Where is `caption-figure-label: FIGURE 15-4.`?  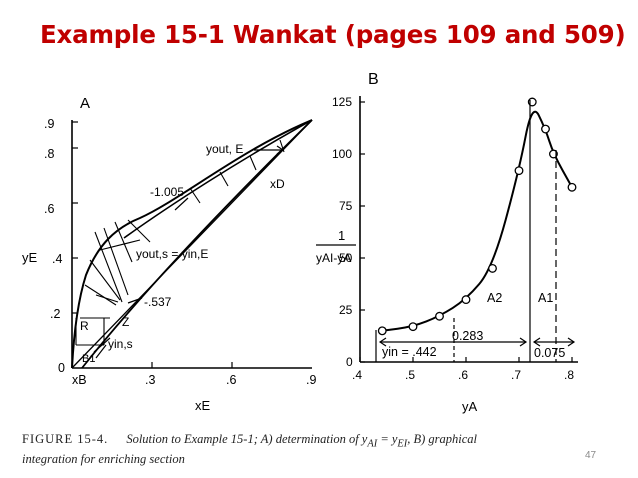
caption-figure-label: FIGURE 15-4. is located at coordinates (65, 439).